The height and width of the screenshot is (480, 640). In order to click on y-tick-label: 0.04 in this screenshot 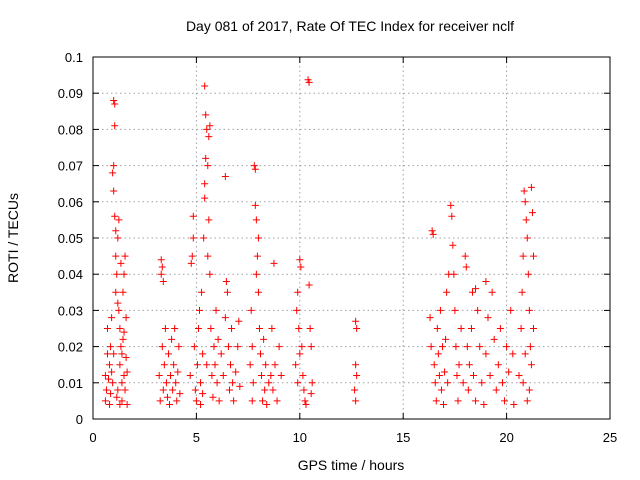, I will do `click(70, 274)`.